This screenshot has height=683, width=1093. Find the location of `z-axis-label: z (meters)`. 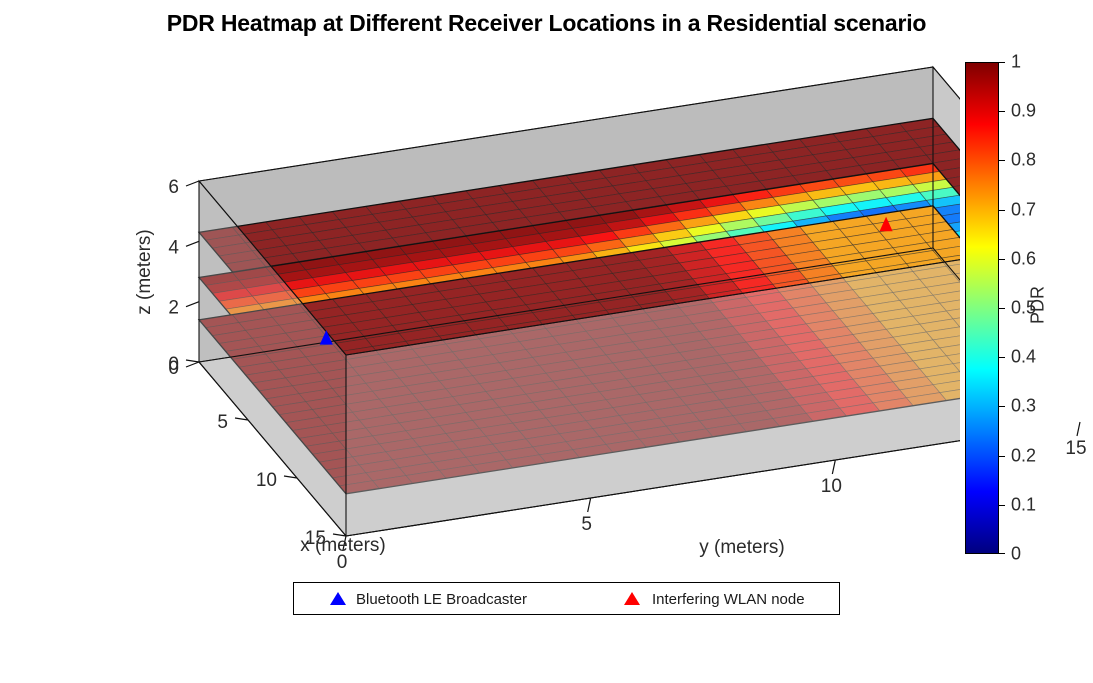

z-axis-label: z (meters) is located at coordinates (144, 272).